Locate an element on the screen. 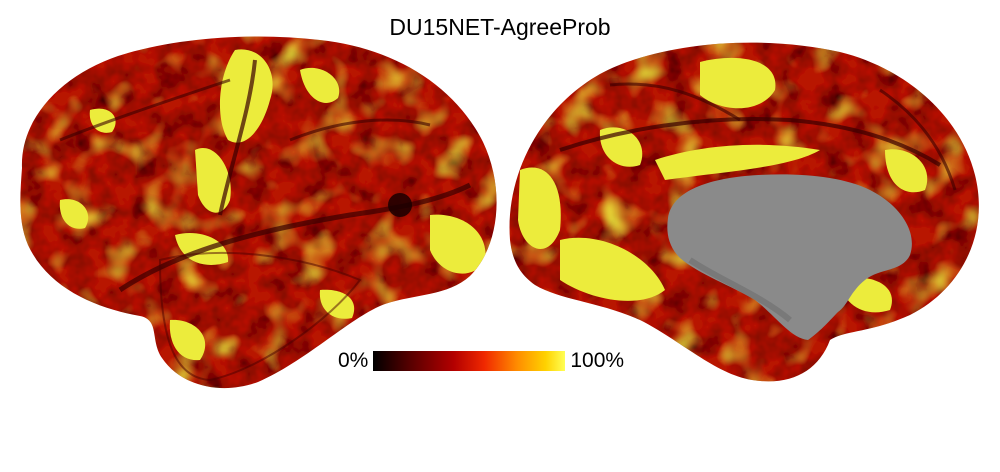 The width and height of the screenshot is (1000, 472). colorbar-min-label: 0% is located at coordinates (353, 360).